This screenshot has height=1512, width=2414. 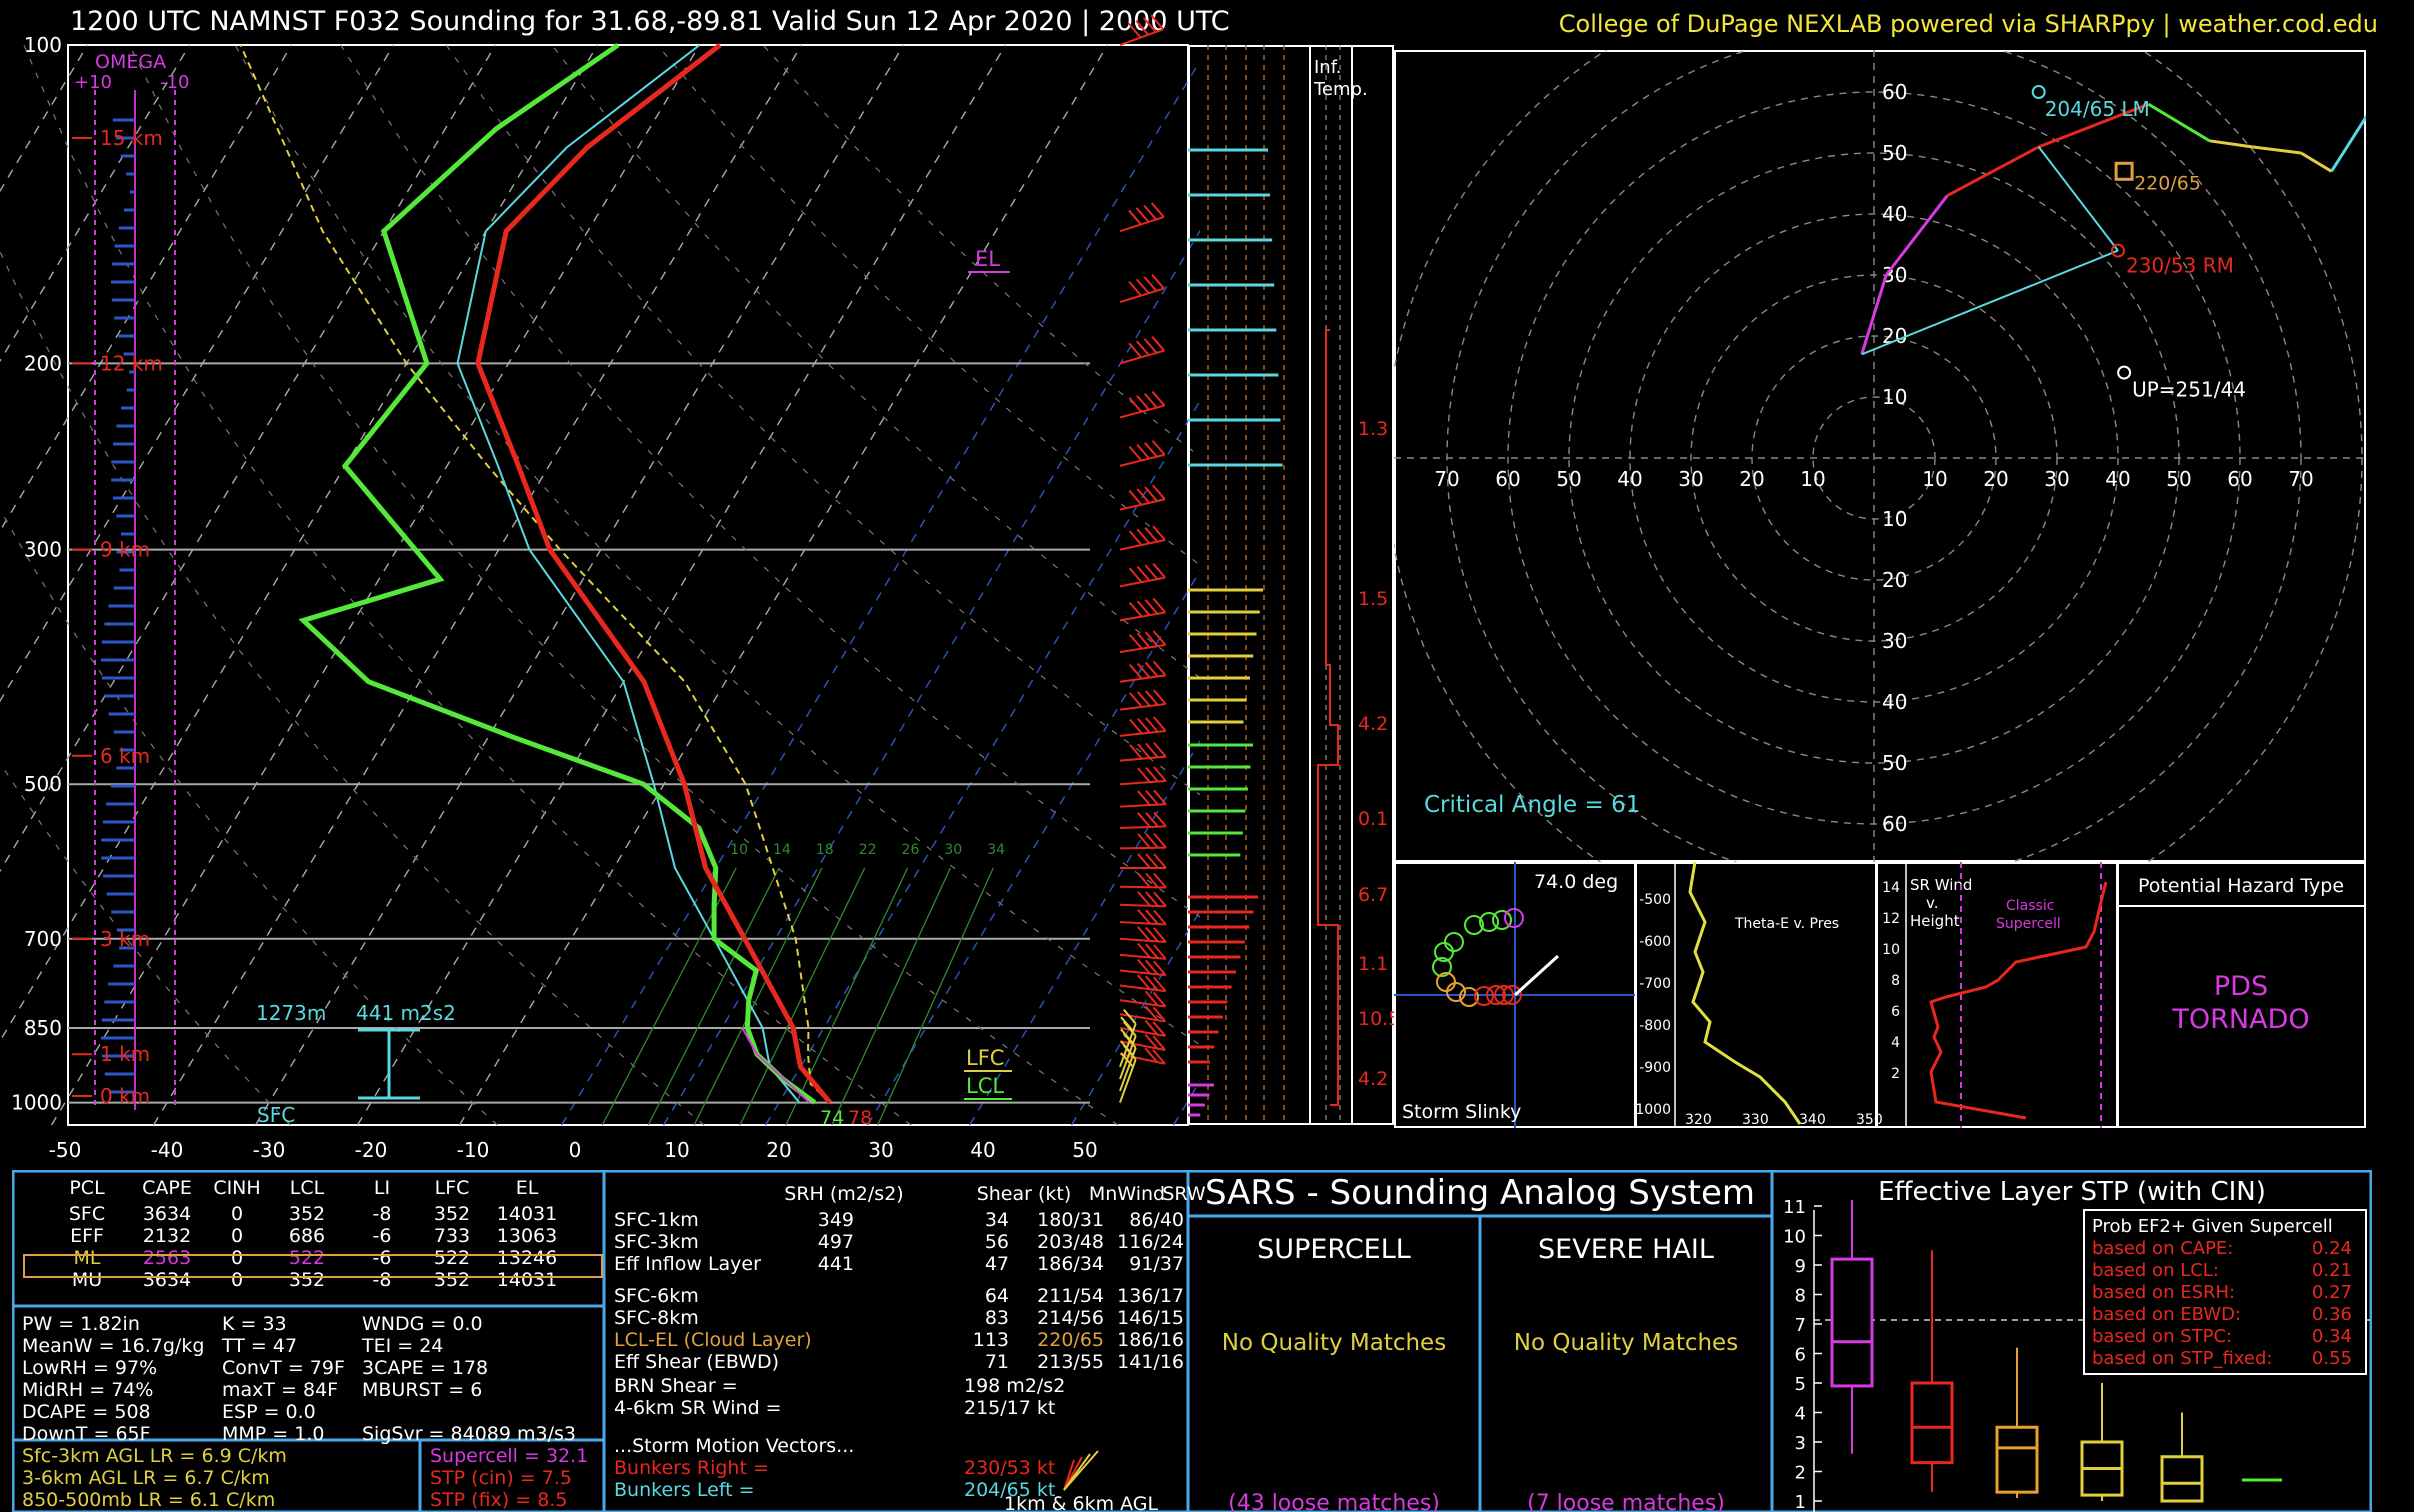 What do you see at coordinates (1794, 1237) in the screenshot?
I see `stp-y-tick: 10` at bounding box center [1794, 1237].